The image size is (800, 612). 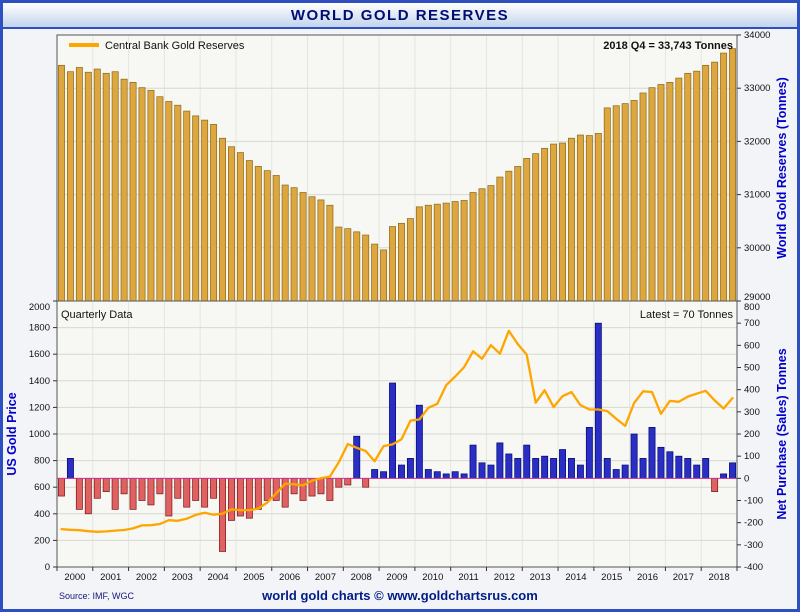 I want to click on tick-label: 1200, so click(x=39, y=407).